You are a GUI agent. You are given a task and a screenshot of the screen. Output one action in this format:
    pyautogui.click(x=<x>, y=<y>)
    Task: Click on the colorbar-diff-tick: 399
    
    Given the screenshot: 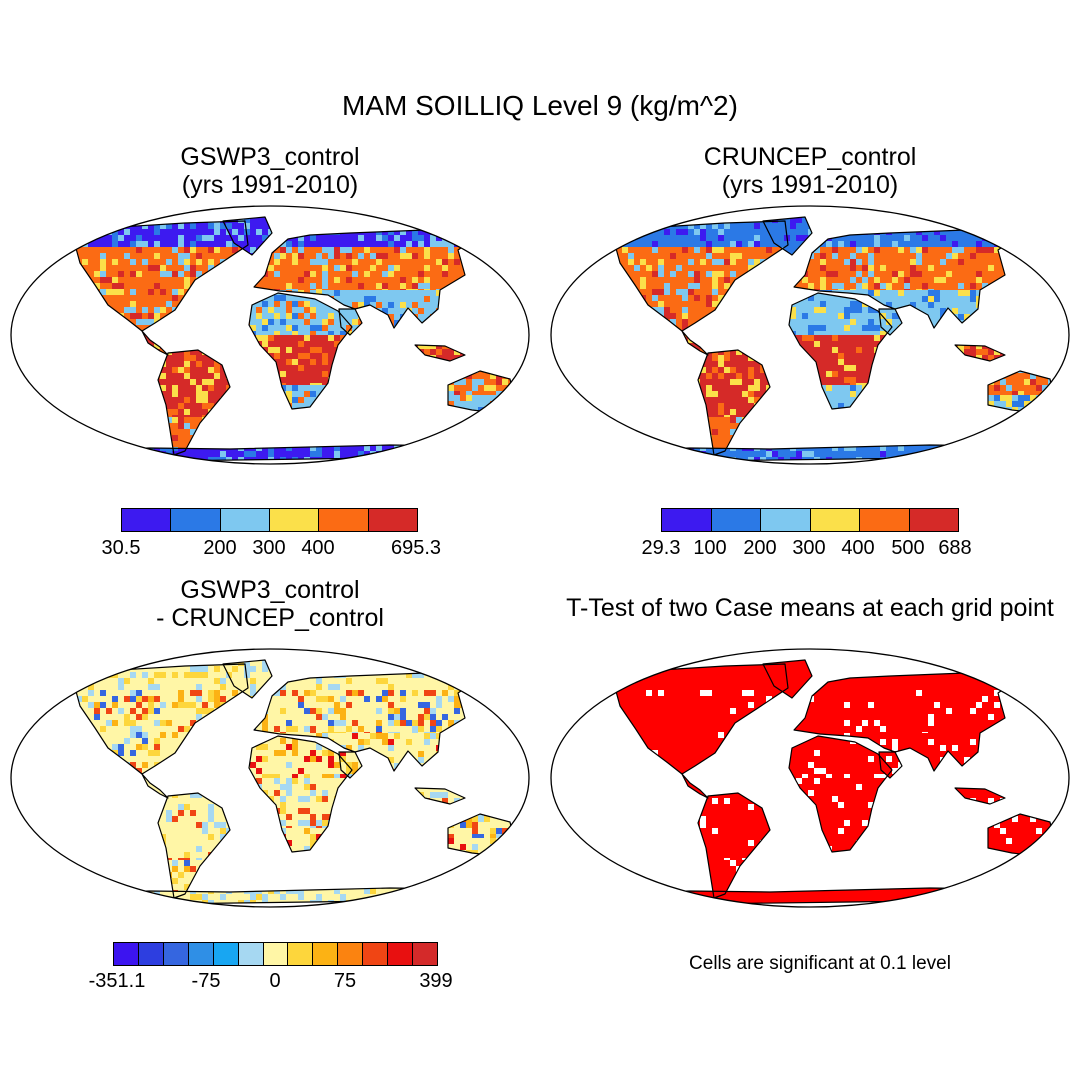 What is the action you would take?
    pyautogui.click(x=435, y=981)
    